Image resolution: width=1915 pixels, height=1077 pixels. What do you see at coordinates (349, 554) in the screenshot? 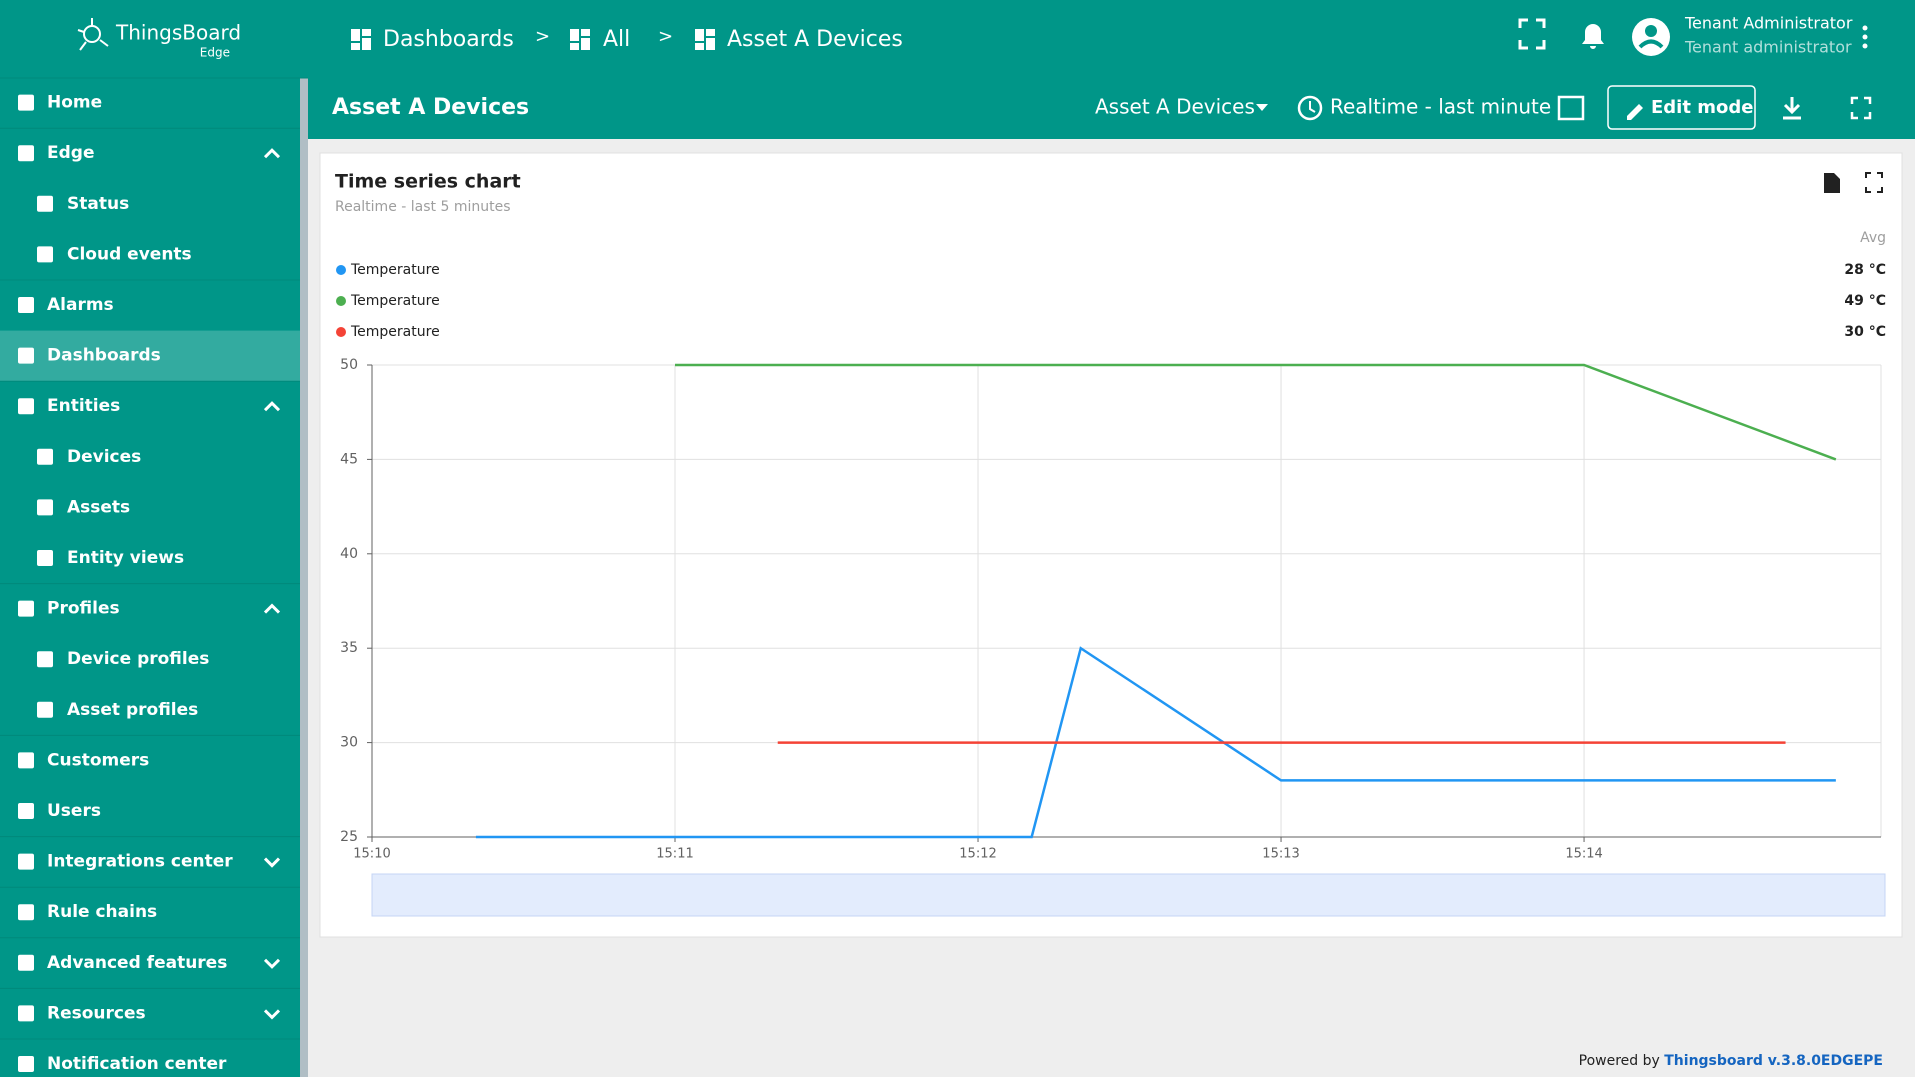
I see `y-tick-label: 40` at bounding box center [349, 554].